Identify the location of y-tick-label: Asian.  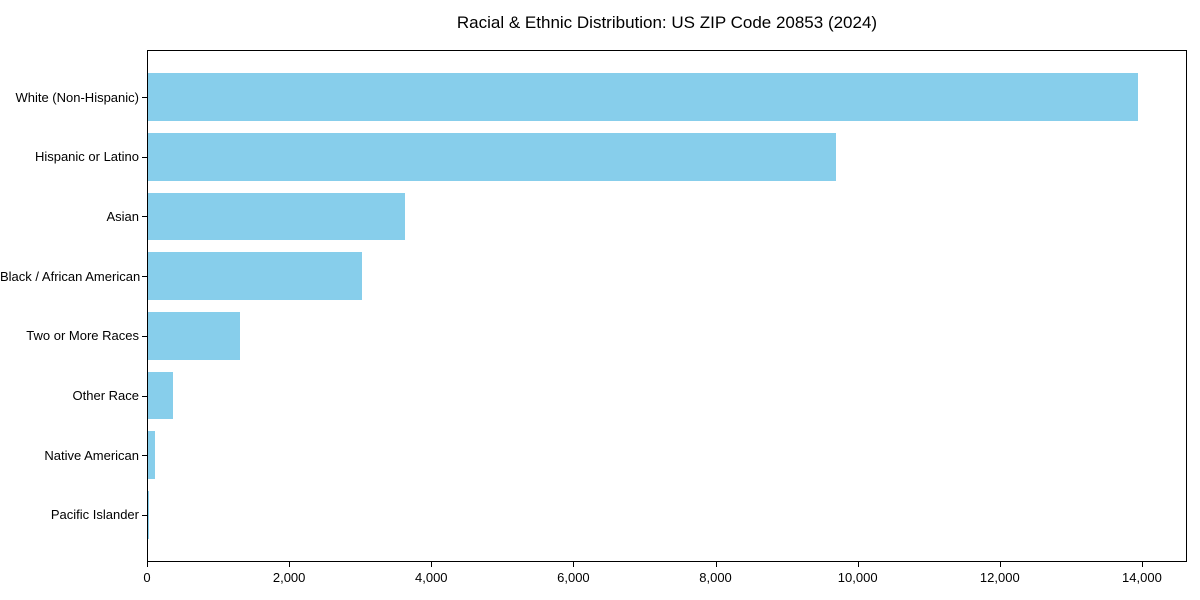
(122, 216).